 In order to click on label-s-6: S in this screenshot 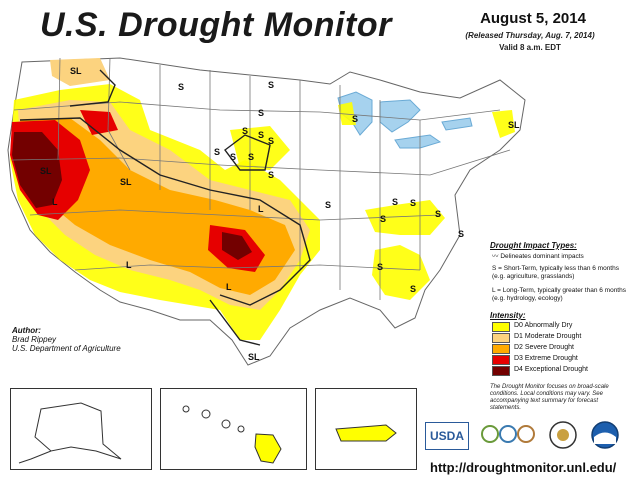, I will do `click(217, 152)`.